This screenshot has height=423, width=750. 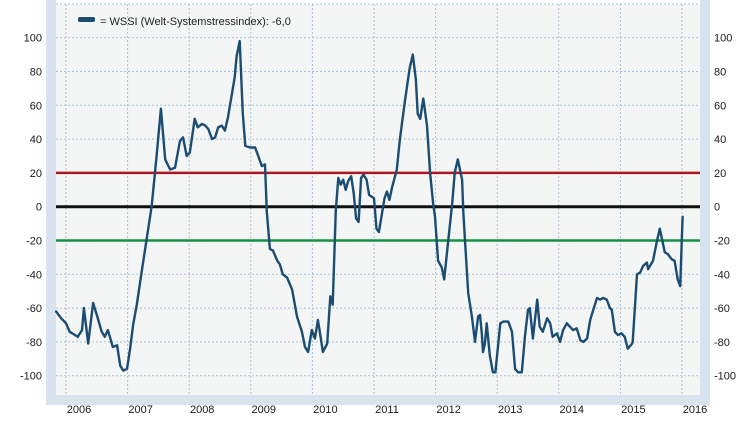 What do you see at coordinates (725, 377) in the screenshot?
I see `y-axis-label-right--100: -100` at bounding box center [725, 377].